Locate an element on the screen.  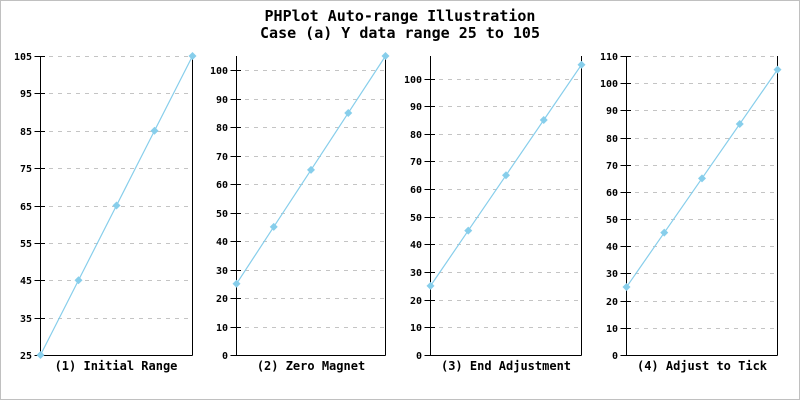
y-tick-label: 95 is located at coordinates (26, 94).